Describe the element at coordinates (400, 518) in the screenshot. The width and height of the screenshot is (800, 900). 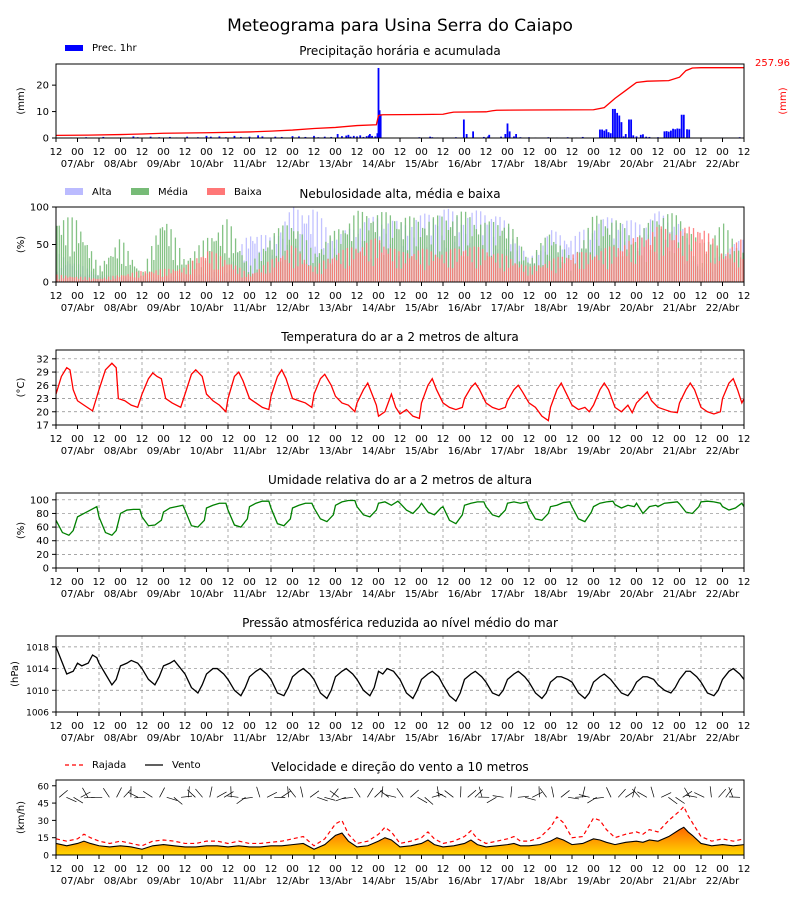
I see `humidity-line` at that location.